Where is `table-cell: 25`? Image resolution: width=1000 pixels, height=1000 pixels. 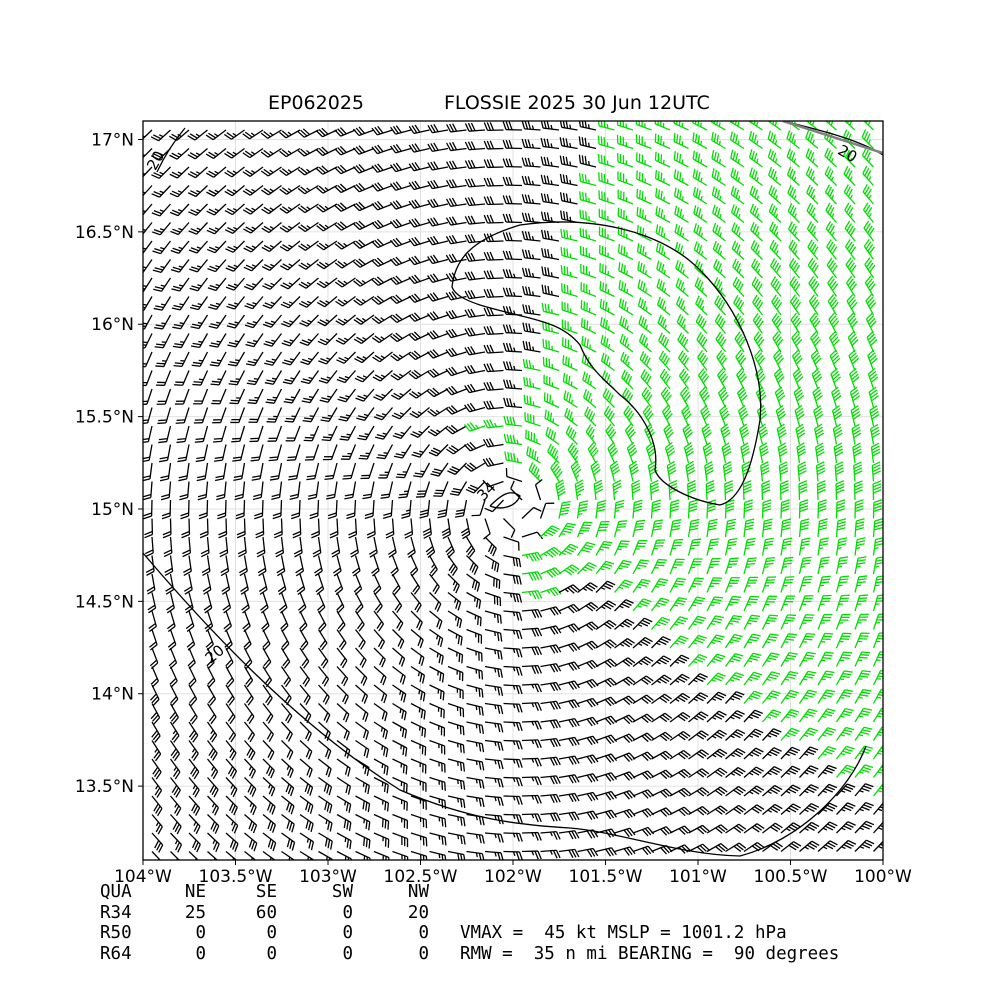
table-cell: 25 is located at coordinates (195, 912).